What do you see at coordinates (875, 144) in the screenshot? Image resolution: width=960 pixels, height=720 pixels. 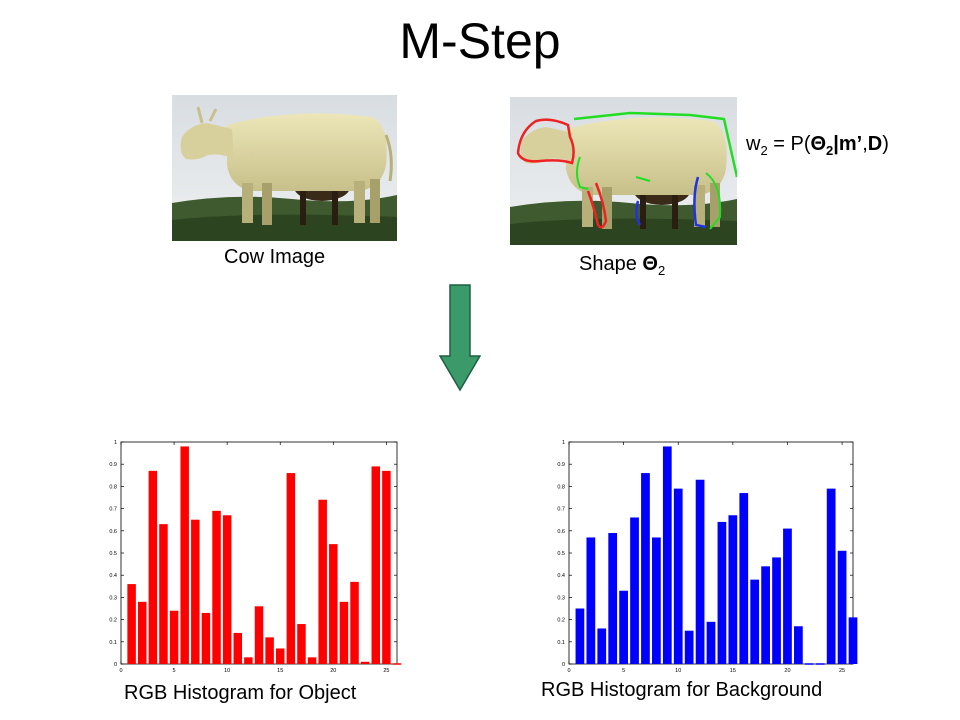 I see `formula-d: D` at bounding box center [875, 144].